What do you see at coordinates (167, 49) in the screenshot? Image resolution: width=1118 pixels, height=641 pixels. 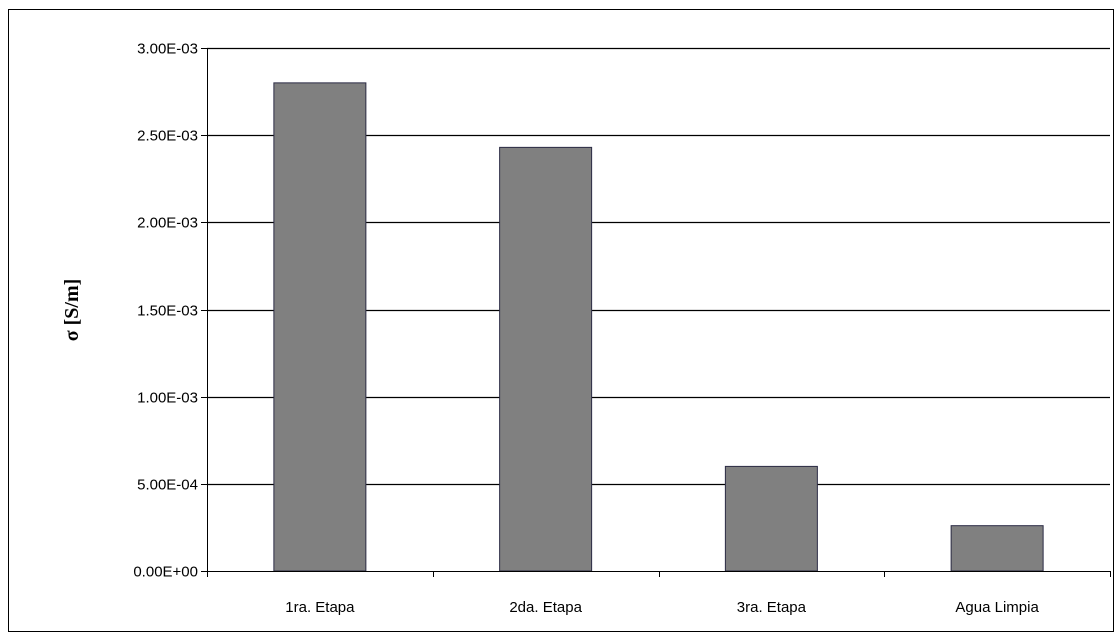 I see `y-tick-label: 3.00E-03` at bounding box center [167, 49].